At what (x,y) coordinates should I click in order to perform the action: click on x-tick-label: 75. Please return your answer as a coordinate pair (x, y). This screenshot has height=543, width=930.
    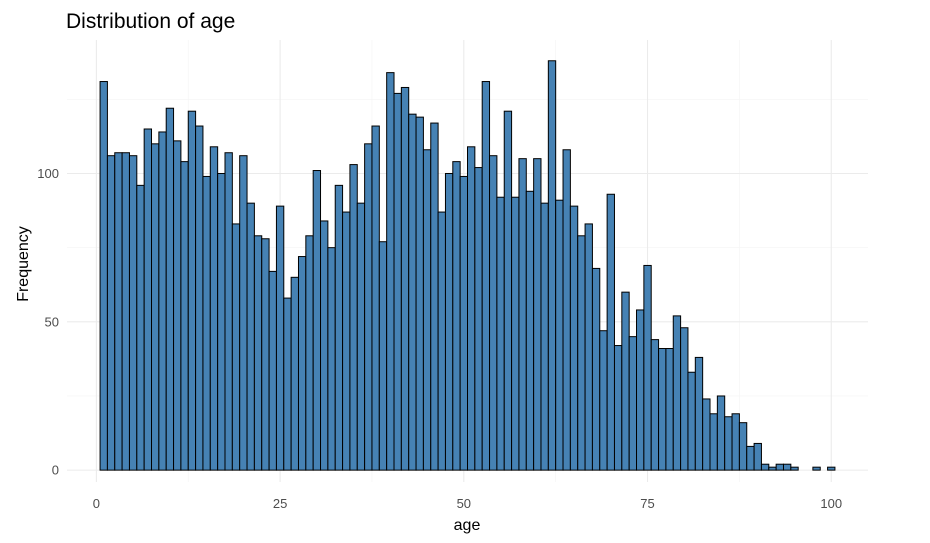
    Looking at the image, I should click on (647, 503).